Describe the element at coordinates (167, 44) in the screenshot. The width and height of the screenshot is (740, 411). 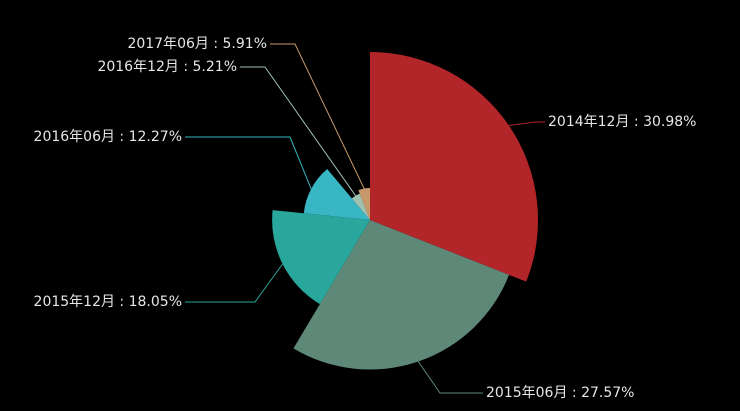
I see `label-category: 2017年06月` at that location.